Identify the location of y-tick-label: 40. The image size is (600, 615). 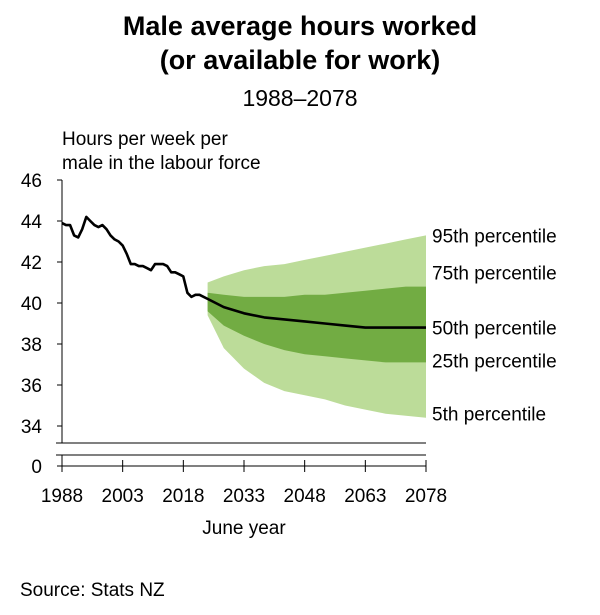
(31, 304).